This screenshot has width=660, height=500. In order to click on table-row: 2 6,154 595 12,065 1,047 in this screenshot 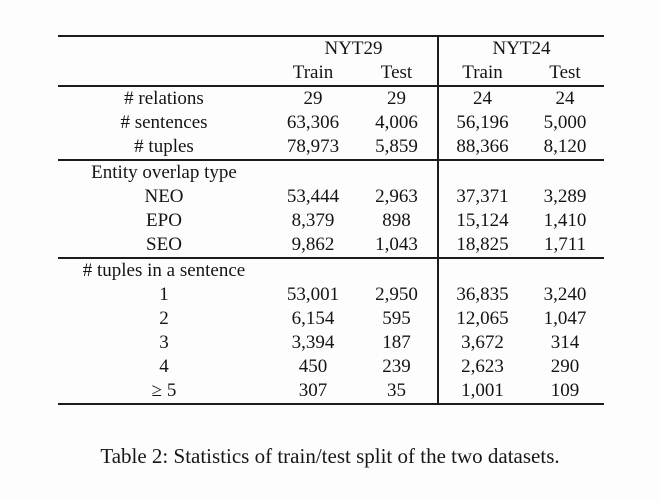, I will do `click(331, 319)`.